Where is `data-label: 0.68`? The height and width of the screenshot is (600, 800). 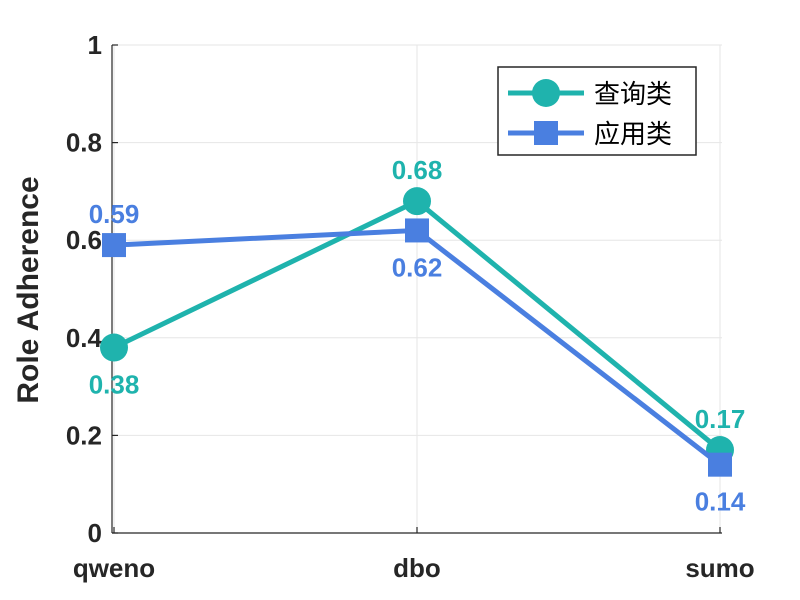 data-label: 0.68 is located at coordinates (417, 170).